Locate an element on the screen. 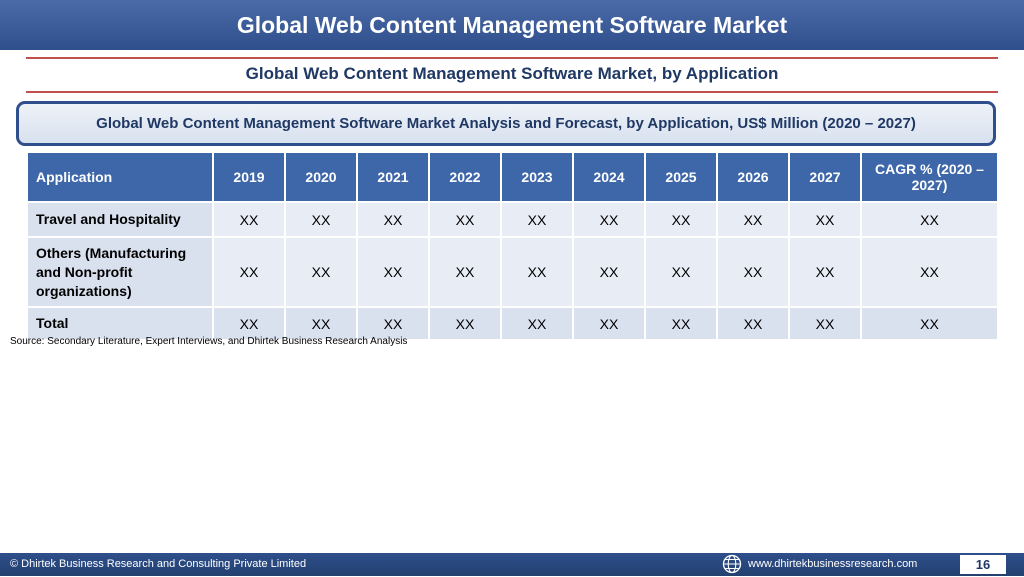  row-label: Total is located at coordinates (120, 323).